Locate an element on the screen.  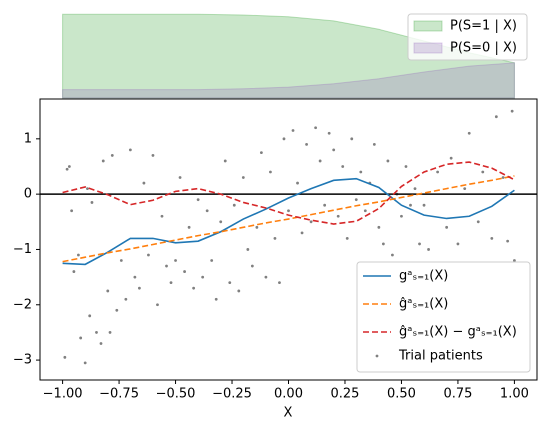
legend-label: P(S=1 | X) is located at coordinates (483, 26).